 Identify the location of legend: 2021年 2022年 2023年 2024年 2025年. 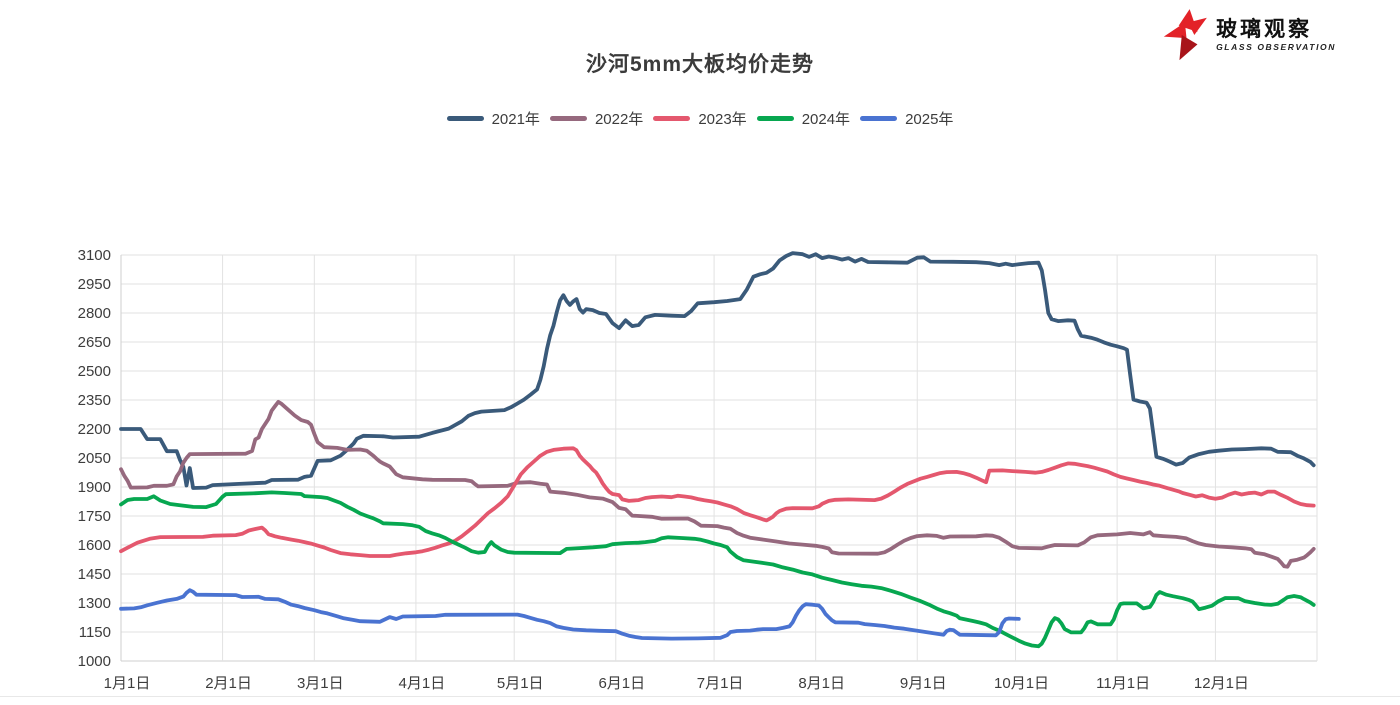
(700, 118).